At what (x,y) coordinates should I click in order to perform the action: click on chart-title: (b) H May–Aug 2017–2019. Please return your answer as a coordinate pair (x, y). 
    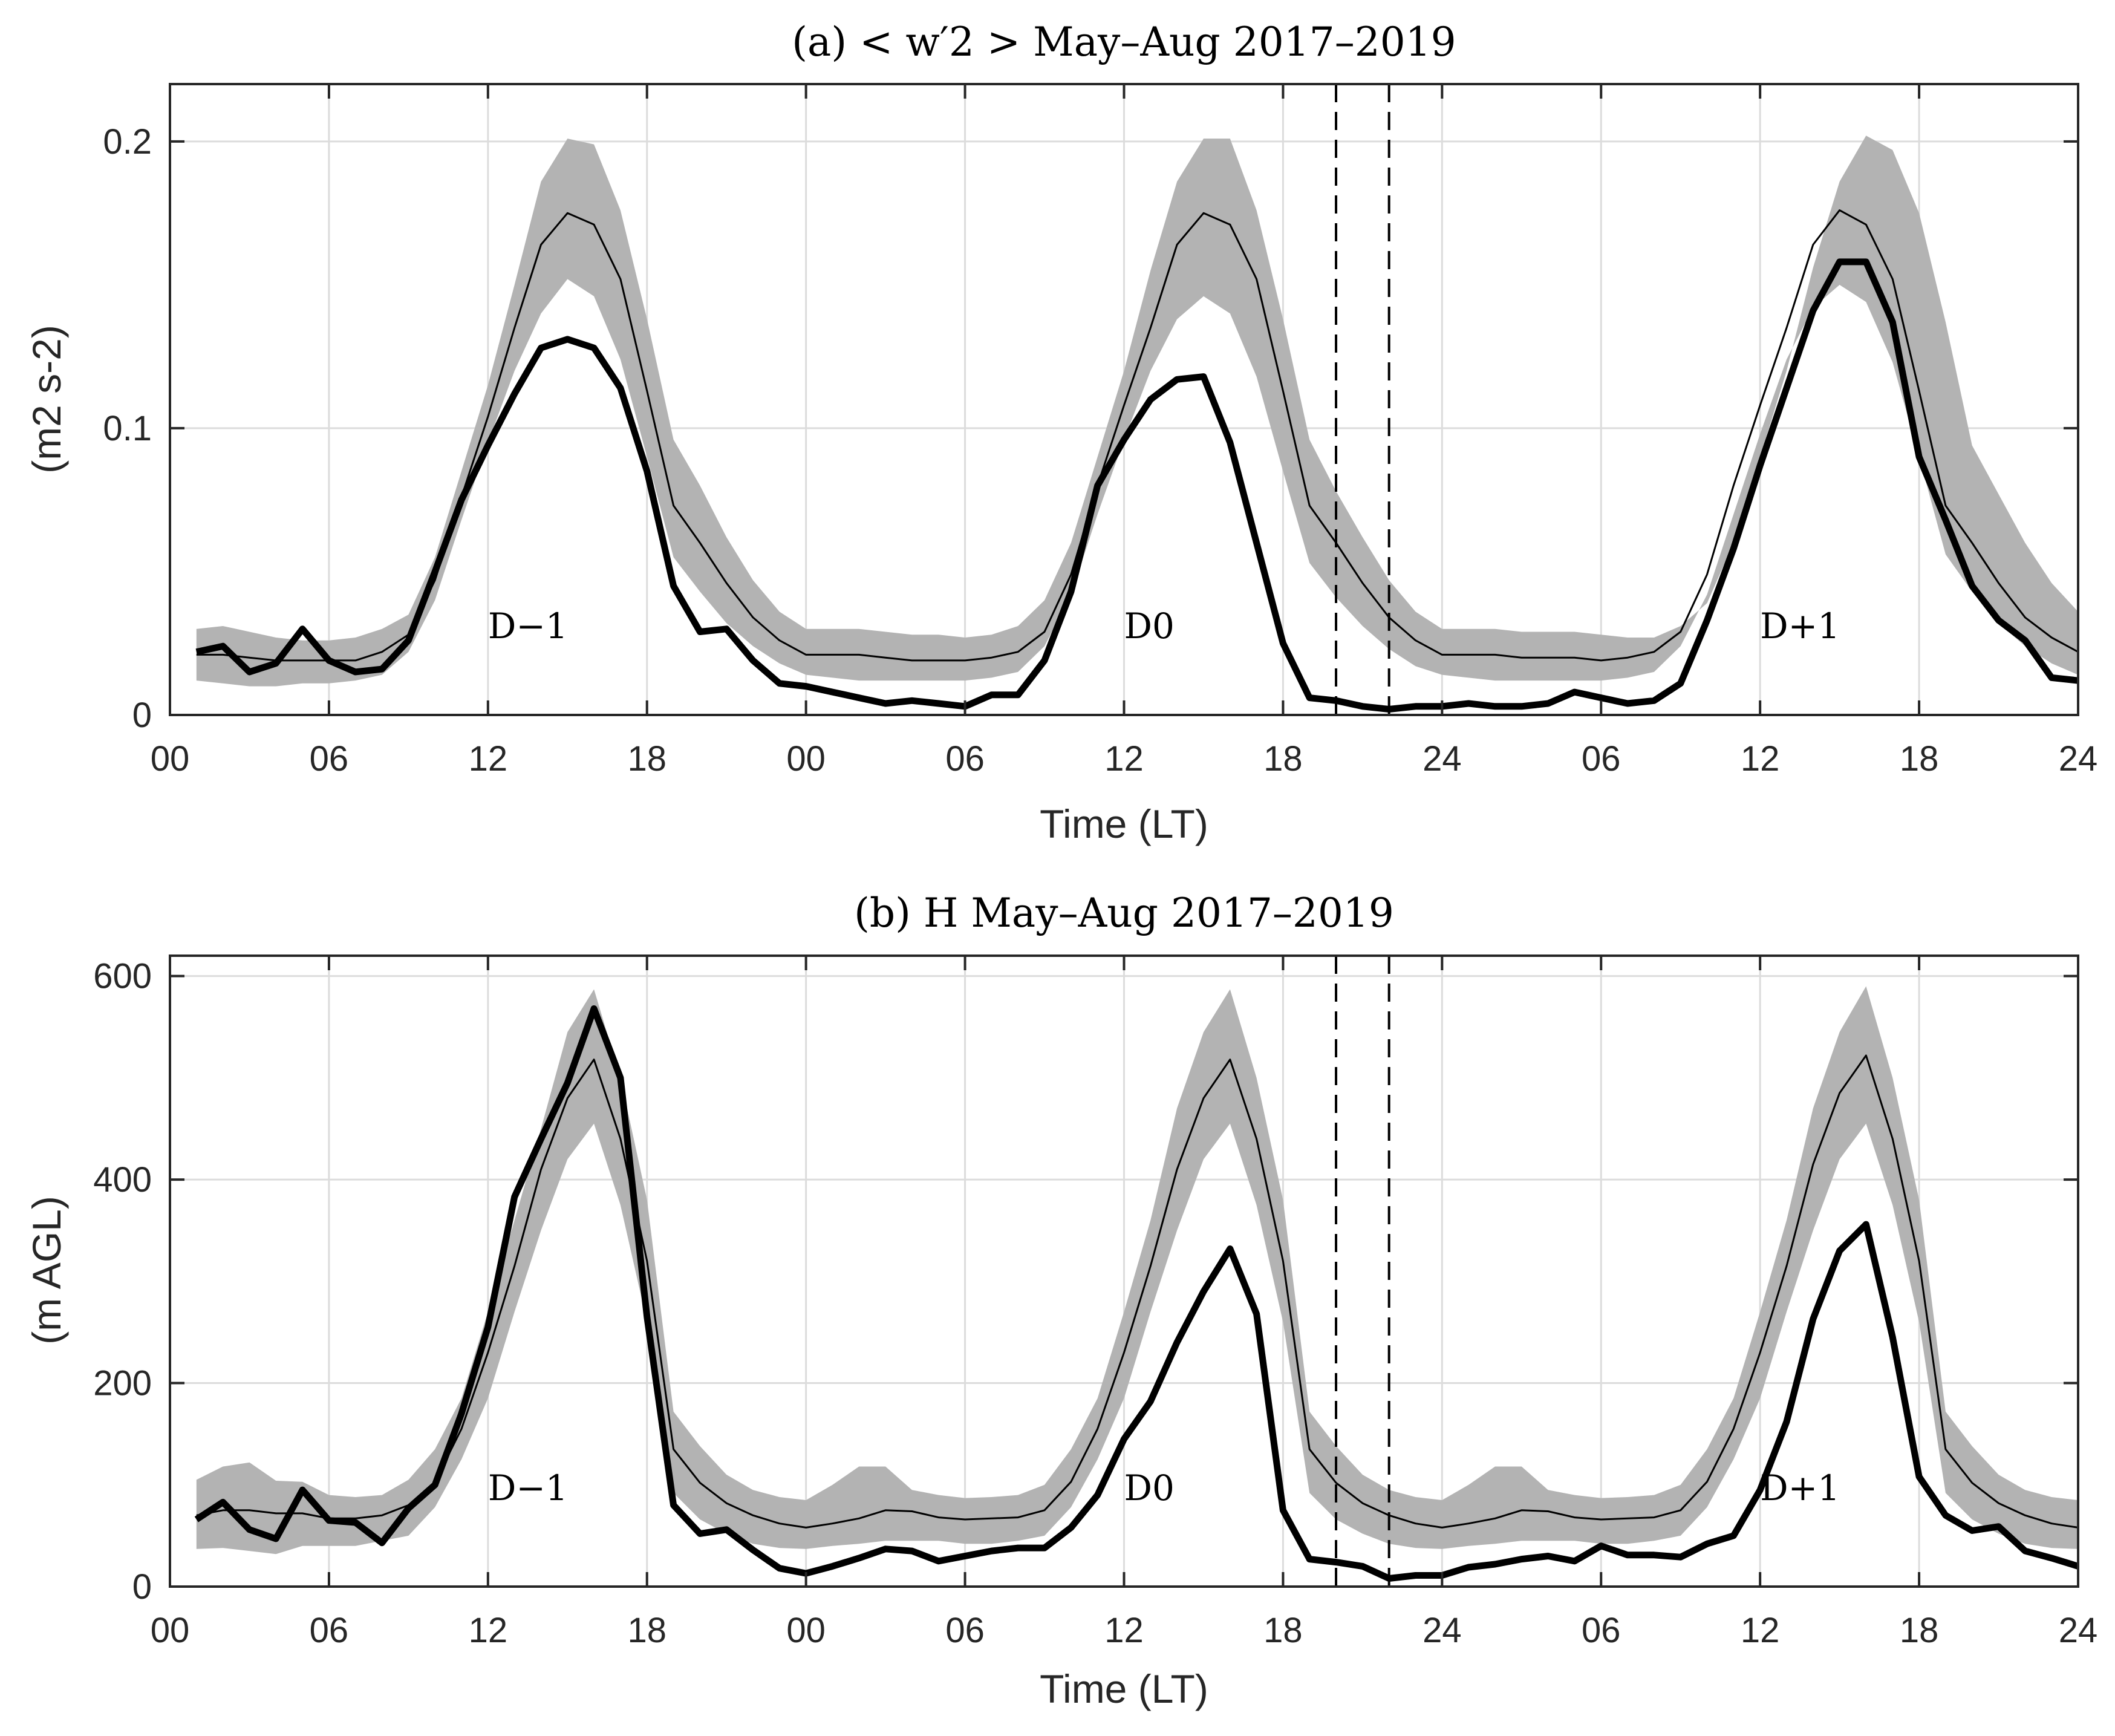
    Looking at the image, I should click on (1124, 913).